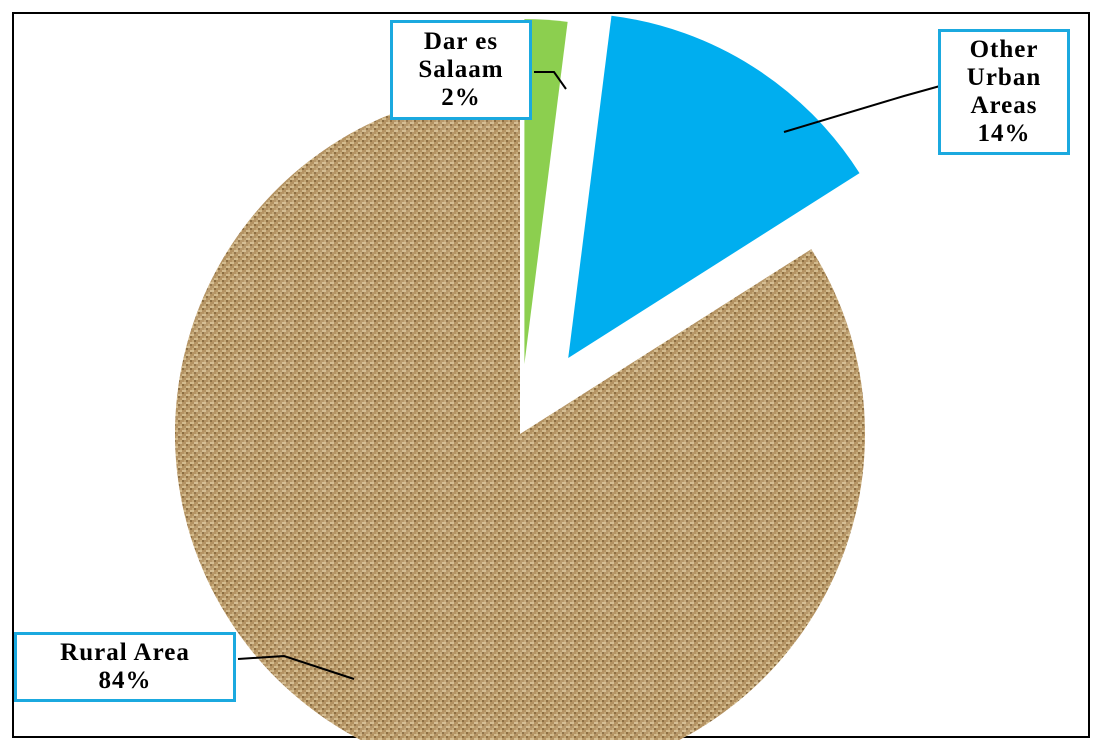 The height and width of the screenshot is (750, 1102). I want to click on leader-line-other-urban-areas, so click(862, 109).